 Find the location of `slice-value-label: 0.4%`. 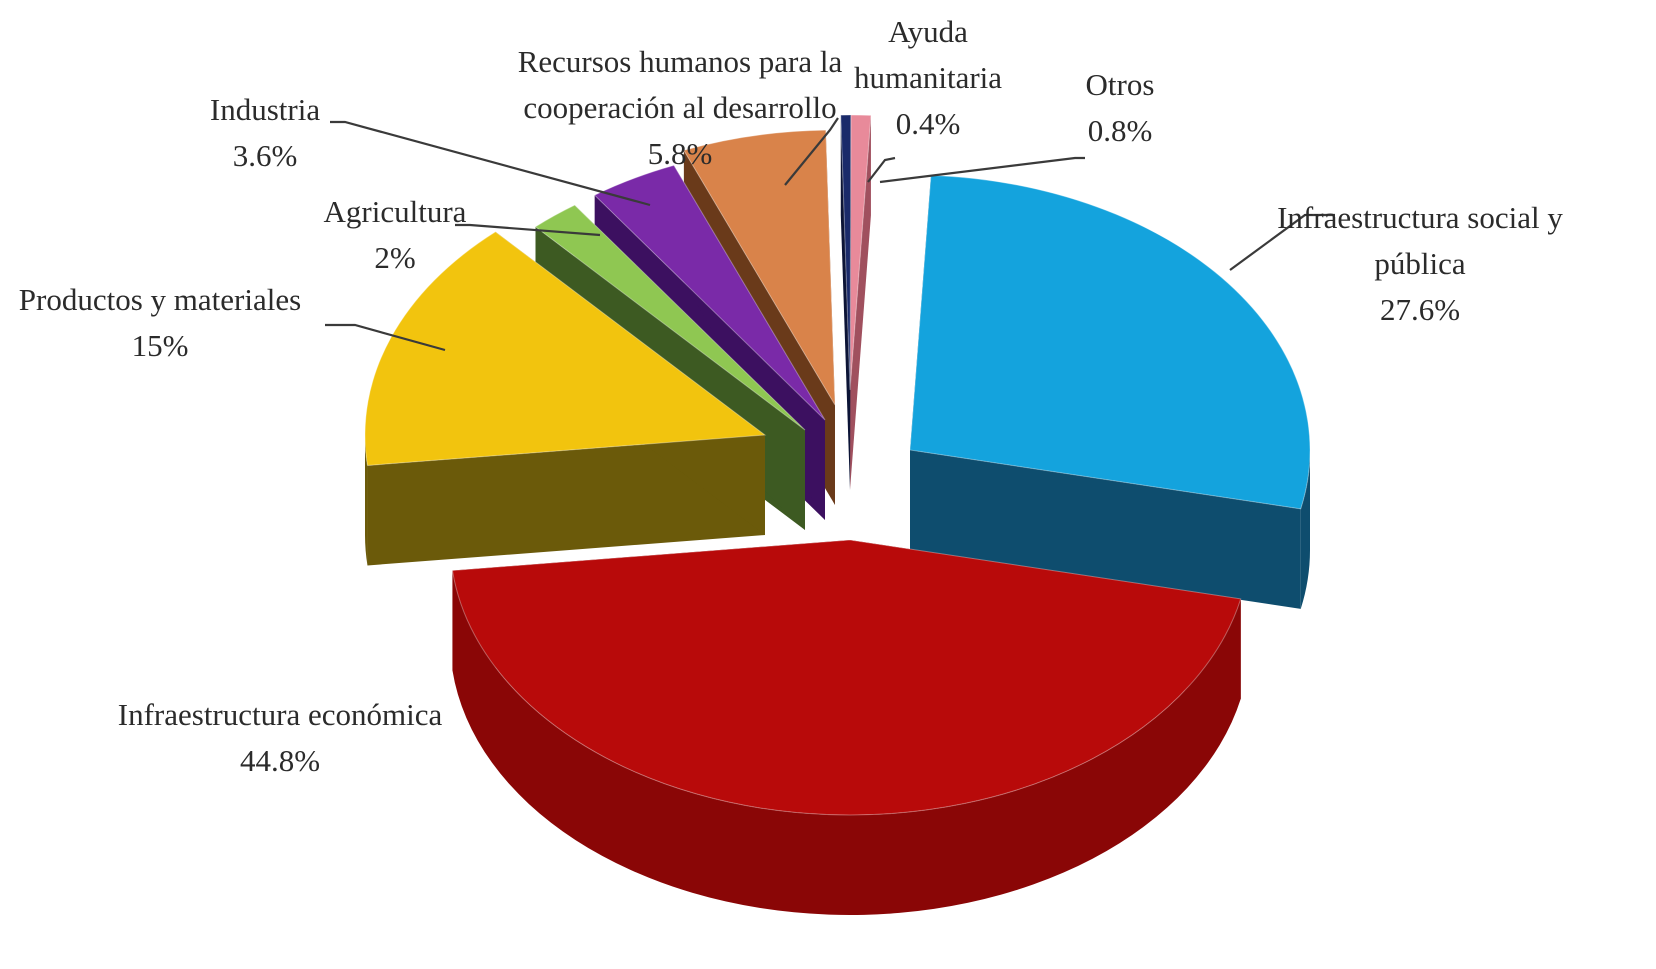

slice-value-label: 0.4% is located at coordinates (928, 123).